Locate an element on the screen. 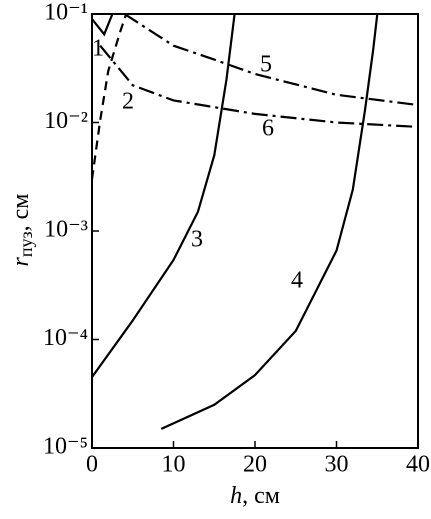  y-tick-label: 10⁻³ is located at coordinates (66, 230).